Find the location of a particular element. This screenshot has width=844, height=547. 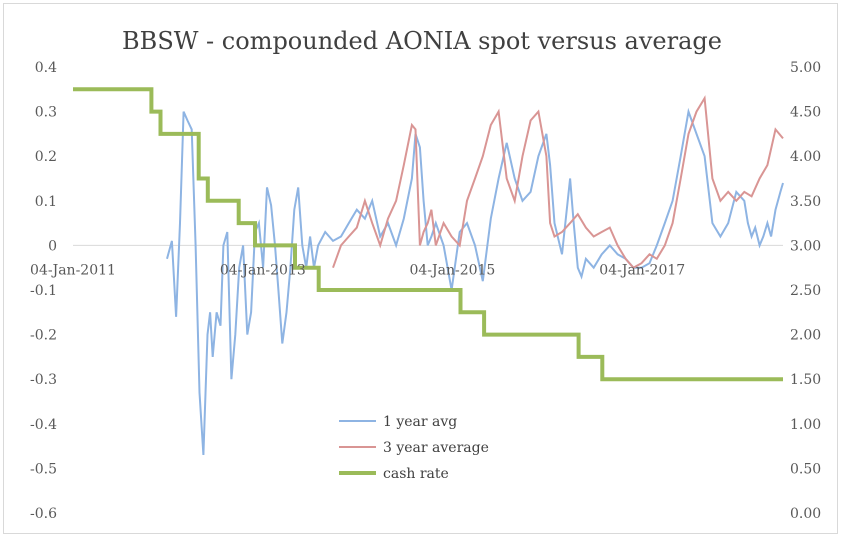

x-axis-tick-label: 04-Jan-2017 is located at coordinates (642, 270).